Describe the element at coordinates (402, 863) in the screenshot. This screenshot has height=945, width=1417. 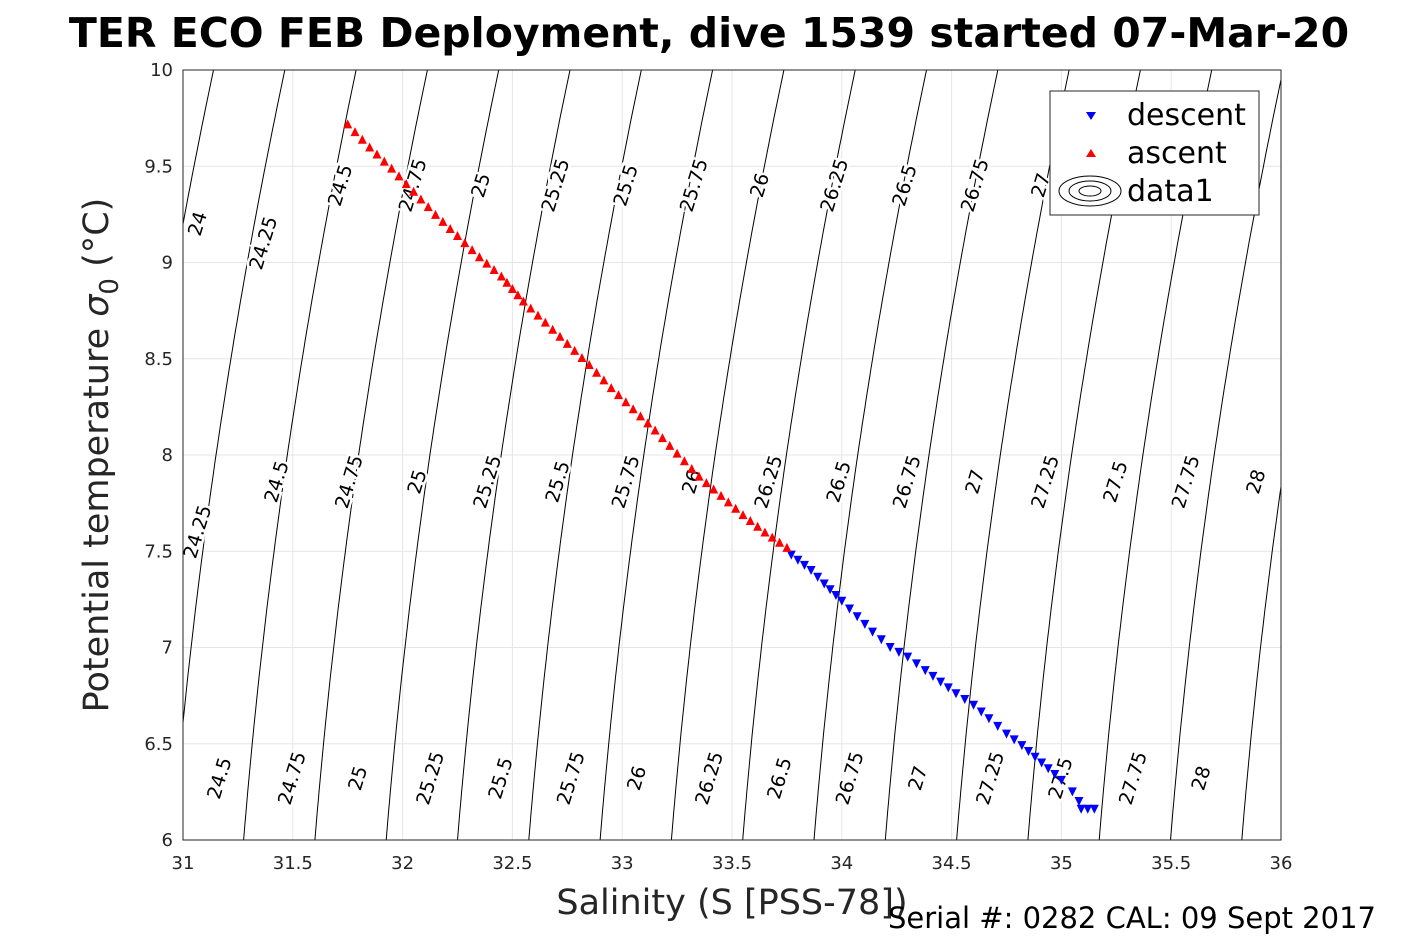
I see `x-tick-label: 32` at that location.